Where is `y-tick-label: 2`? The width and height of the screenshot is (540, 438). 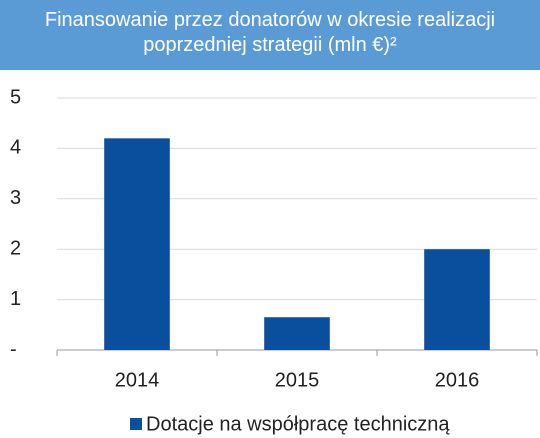
y-tick-label: 2 is located at coordinates (15, 248).